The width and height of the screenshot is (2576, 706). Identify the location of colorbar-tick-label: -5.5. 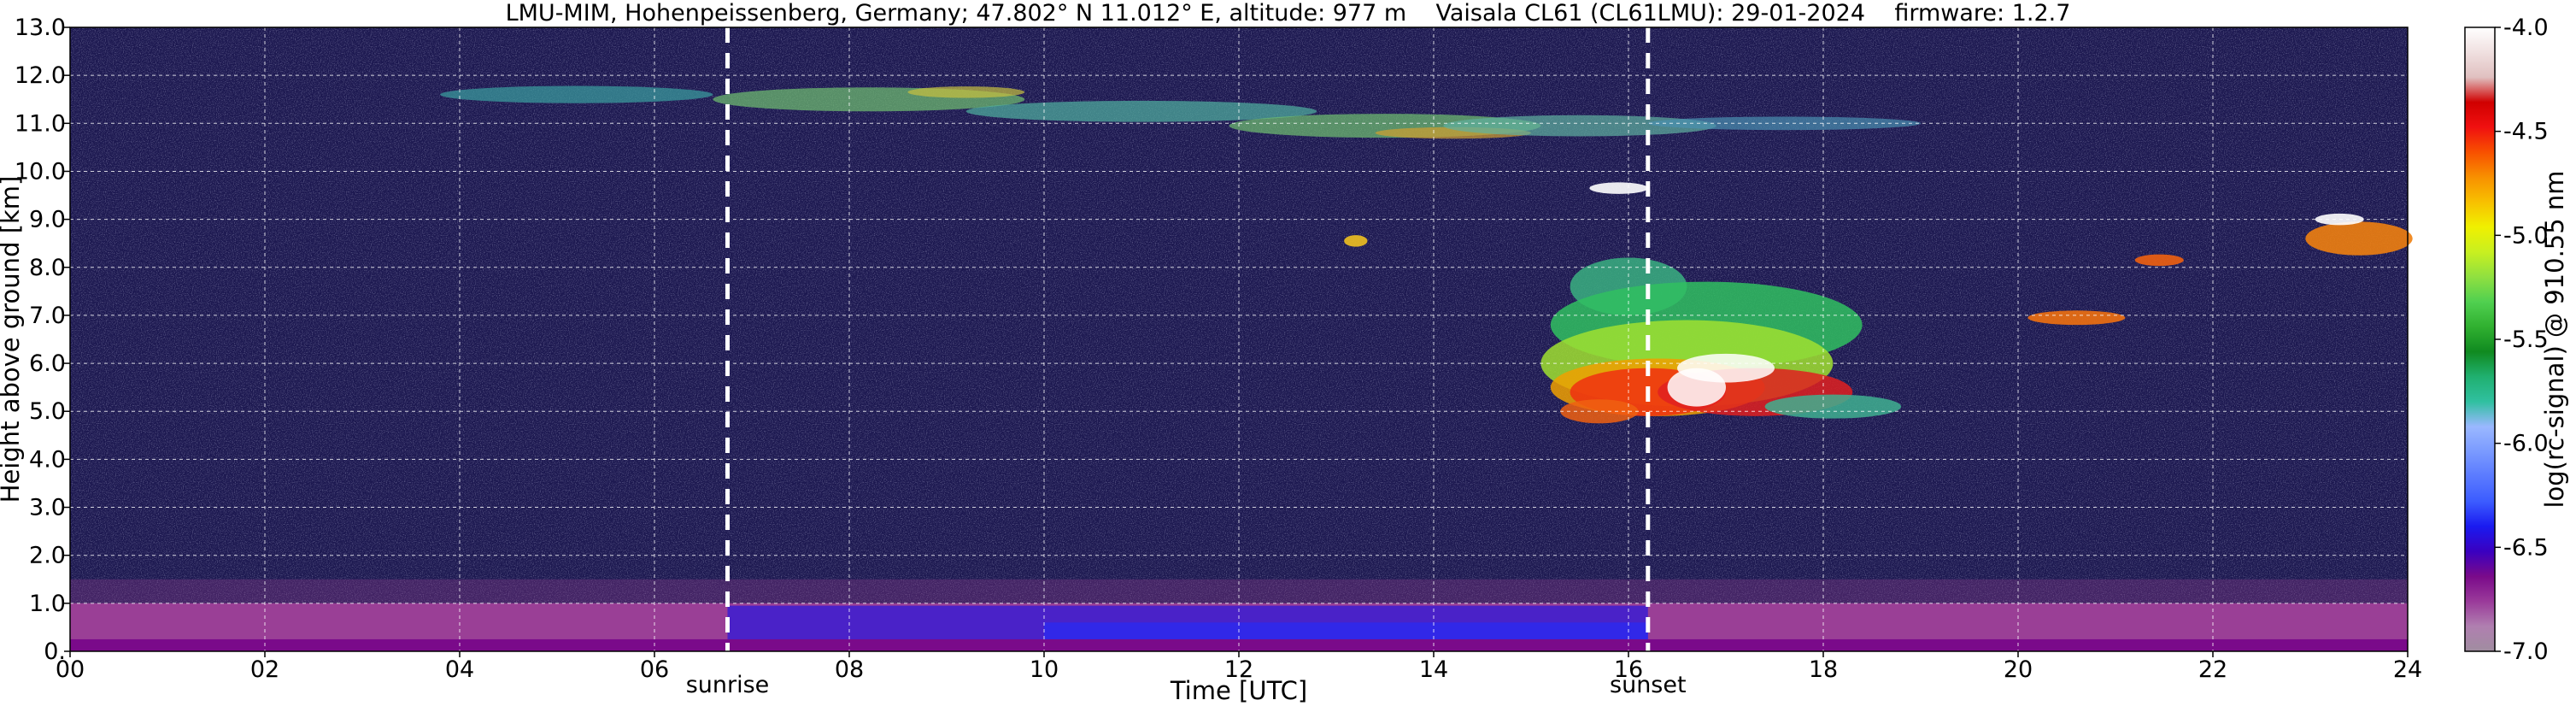
(2526, 340).